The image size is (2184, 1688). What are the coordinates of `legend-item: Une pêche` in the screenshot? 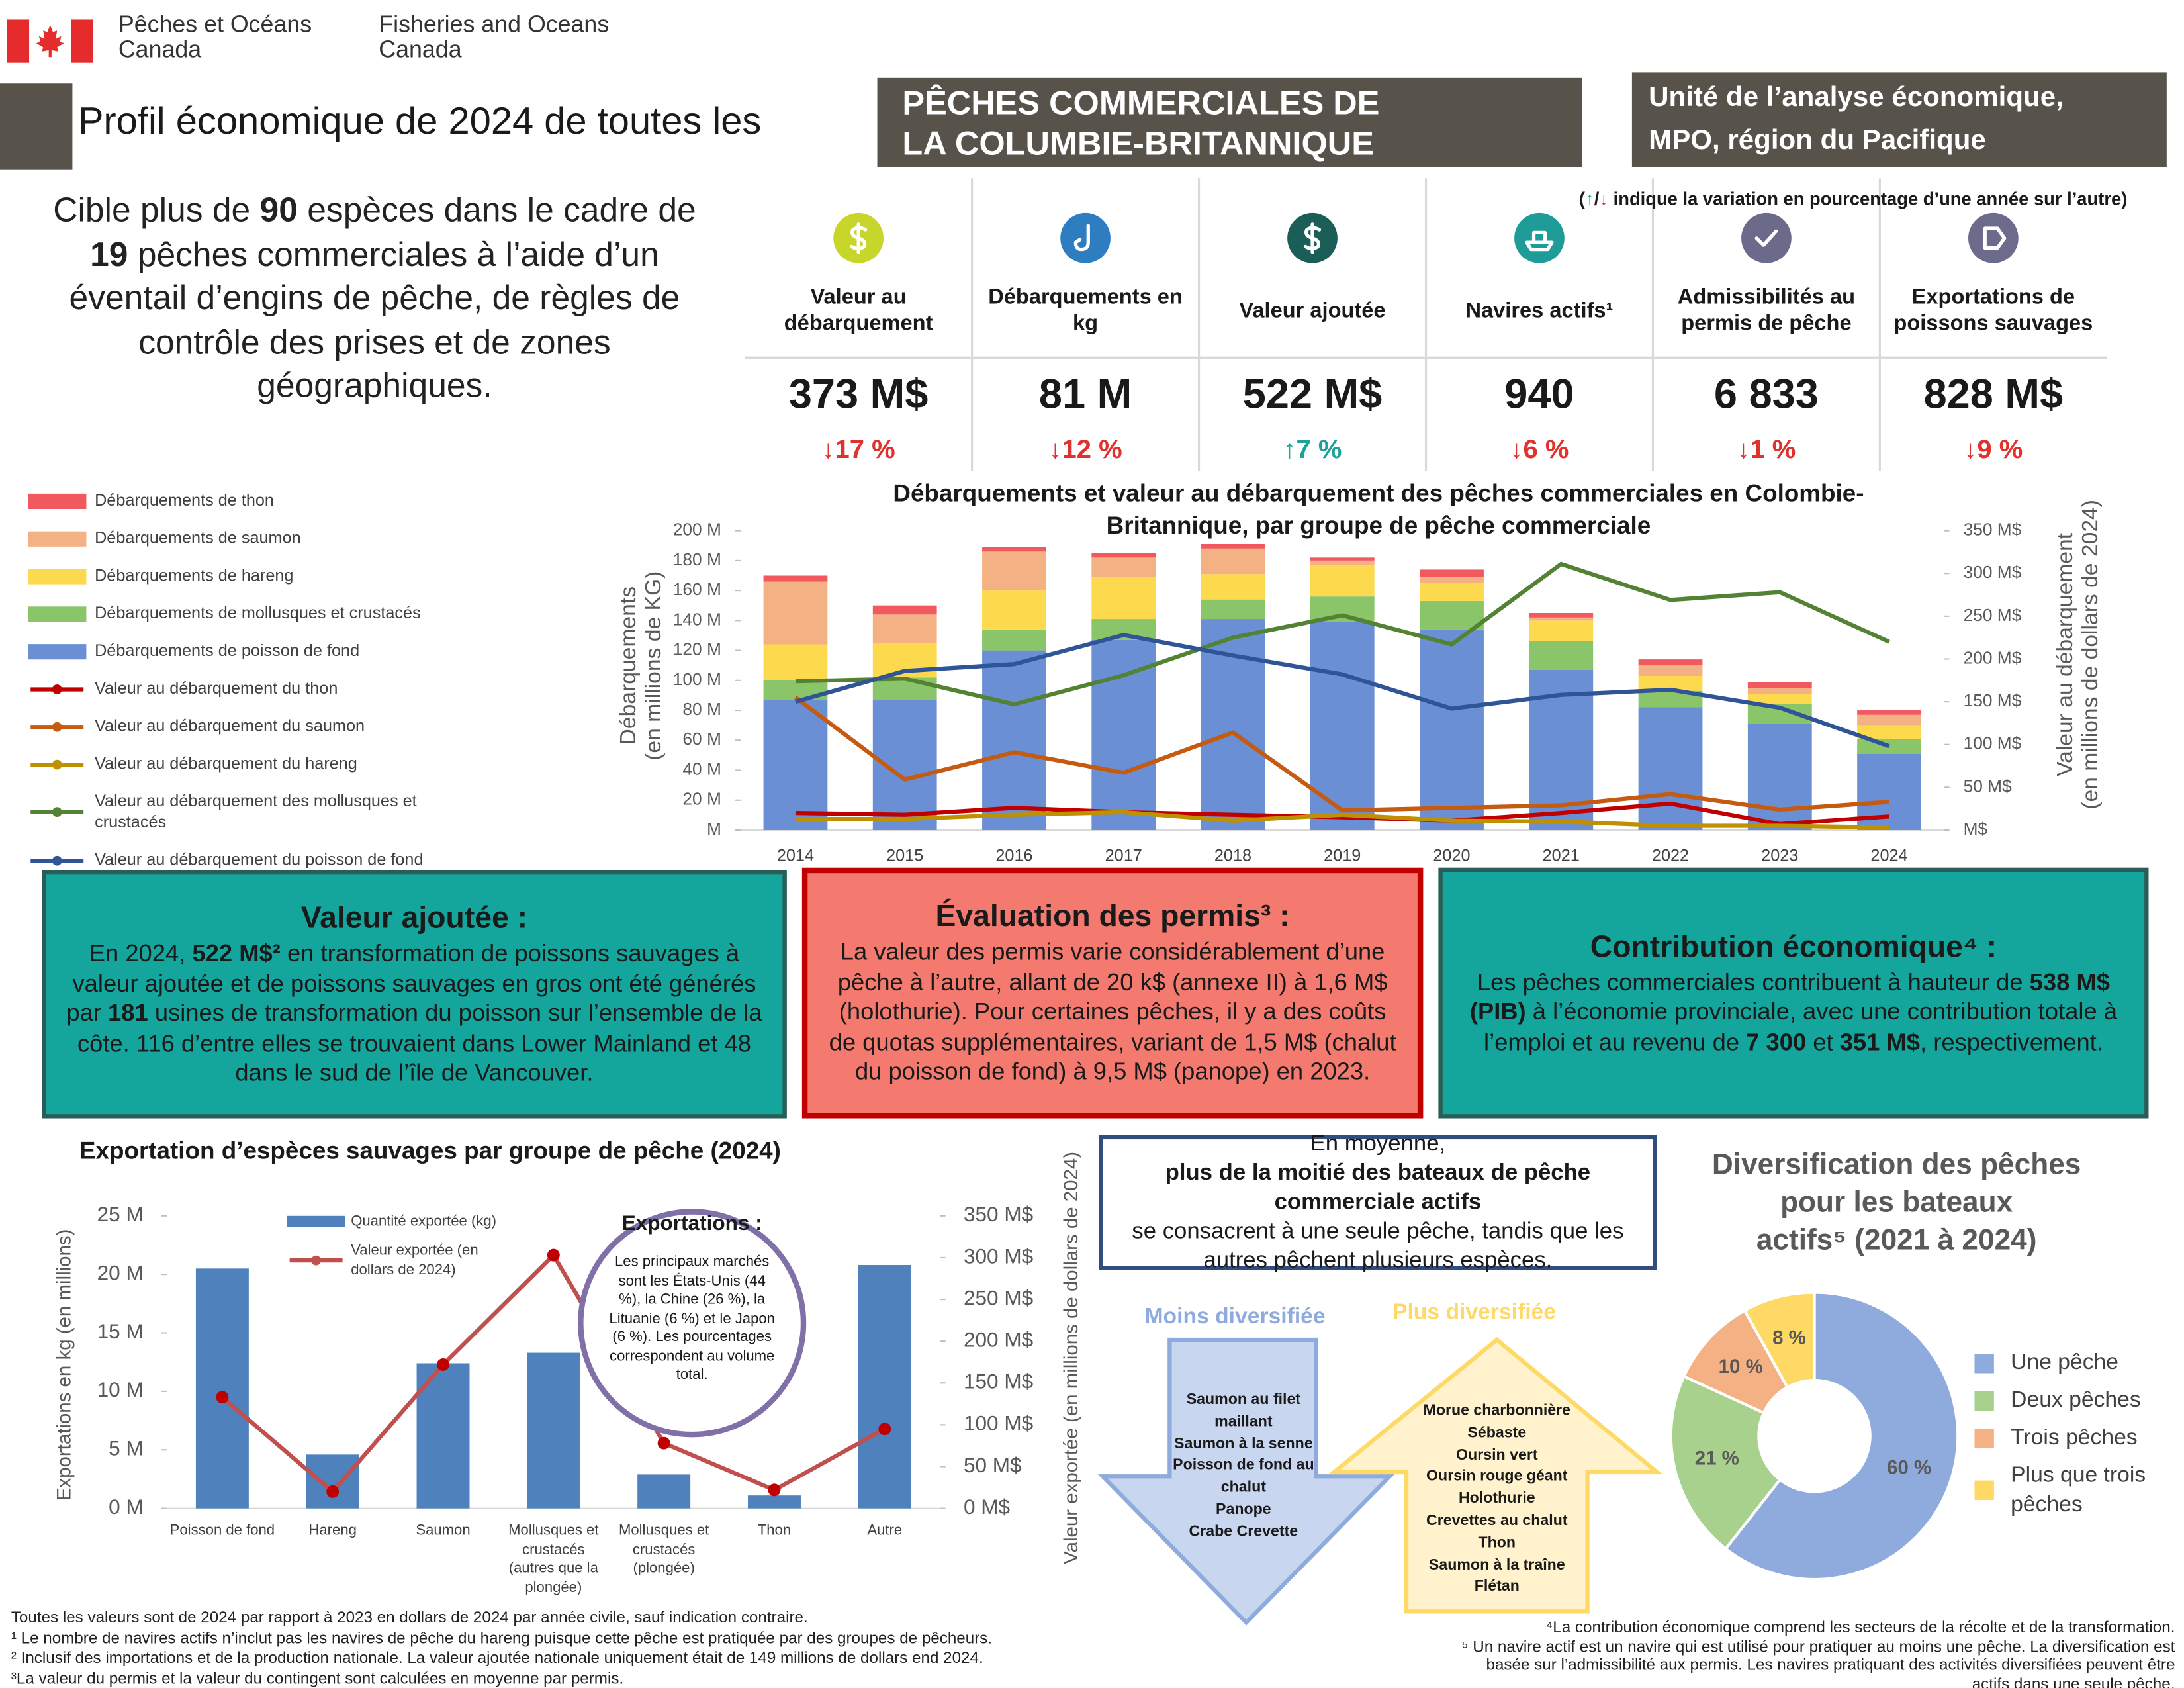 It's located at (2065, 1363).